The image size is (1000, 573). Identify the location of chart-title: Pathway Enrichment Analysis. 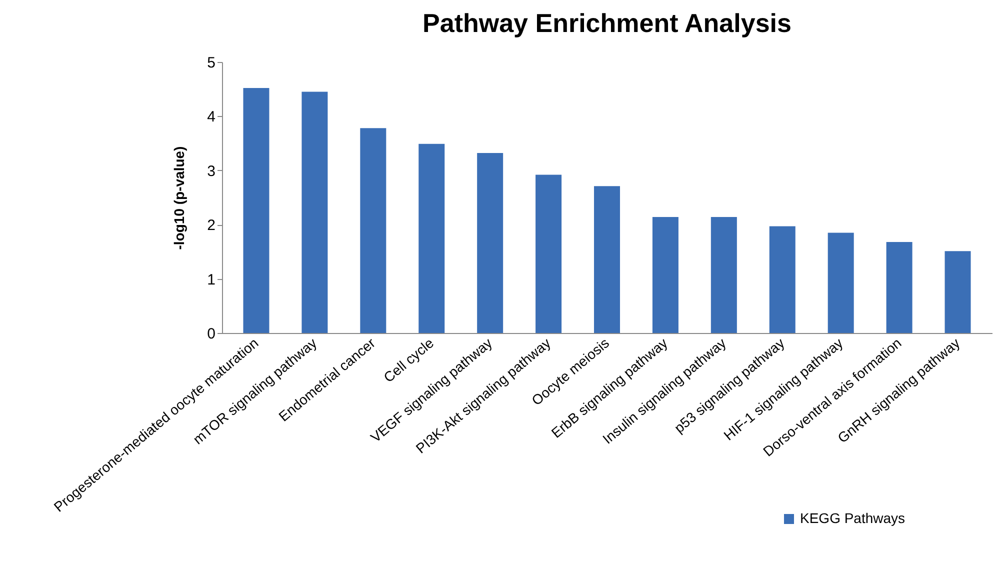
(607, 23).